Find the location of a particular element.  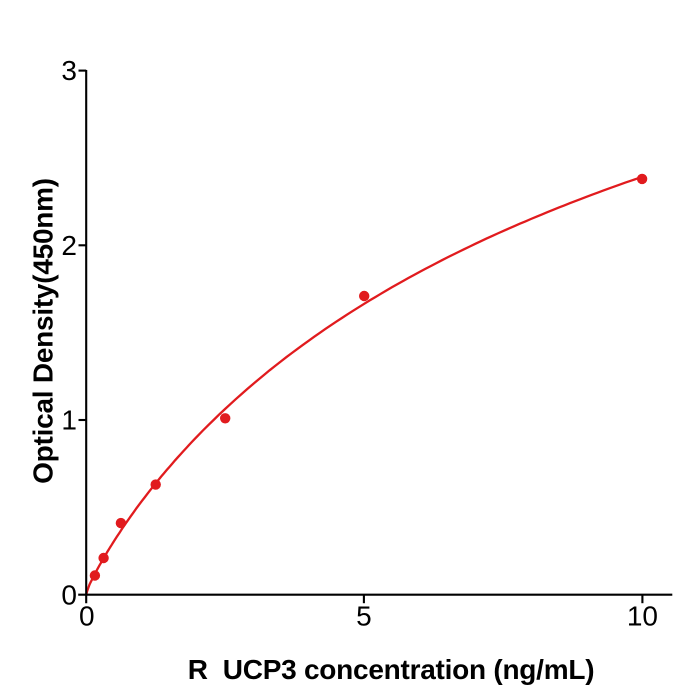

svg-text: 5 is located at coordinates (364, 615).